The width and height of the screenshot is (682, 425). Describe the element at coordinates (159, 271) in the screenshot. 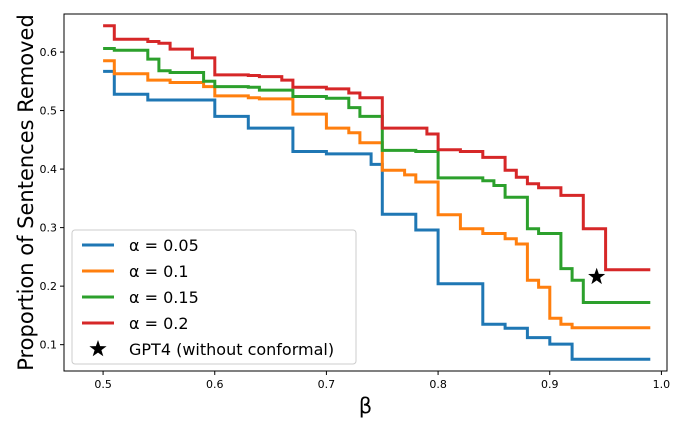

I see `legend-label: α = 0.1` at that location.